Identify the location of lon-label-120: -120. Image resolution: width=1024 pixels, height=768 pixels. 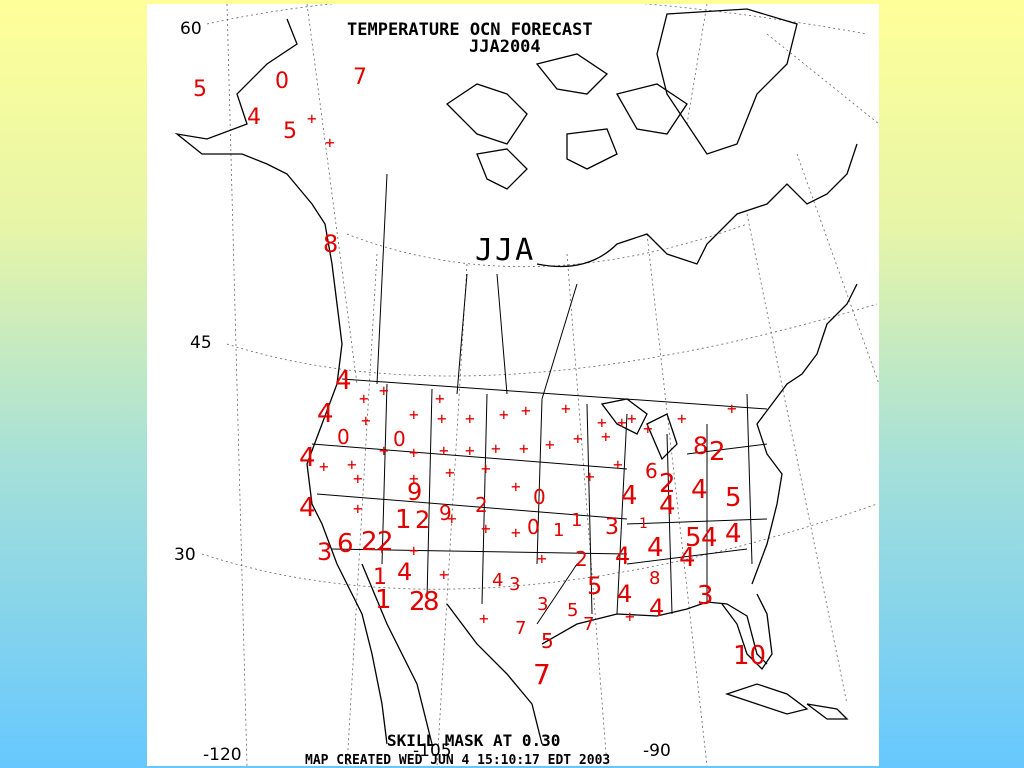
(222, 755).